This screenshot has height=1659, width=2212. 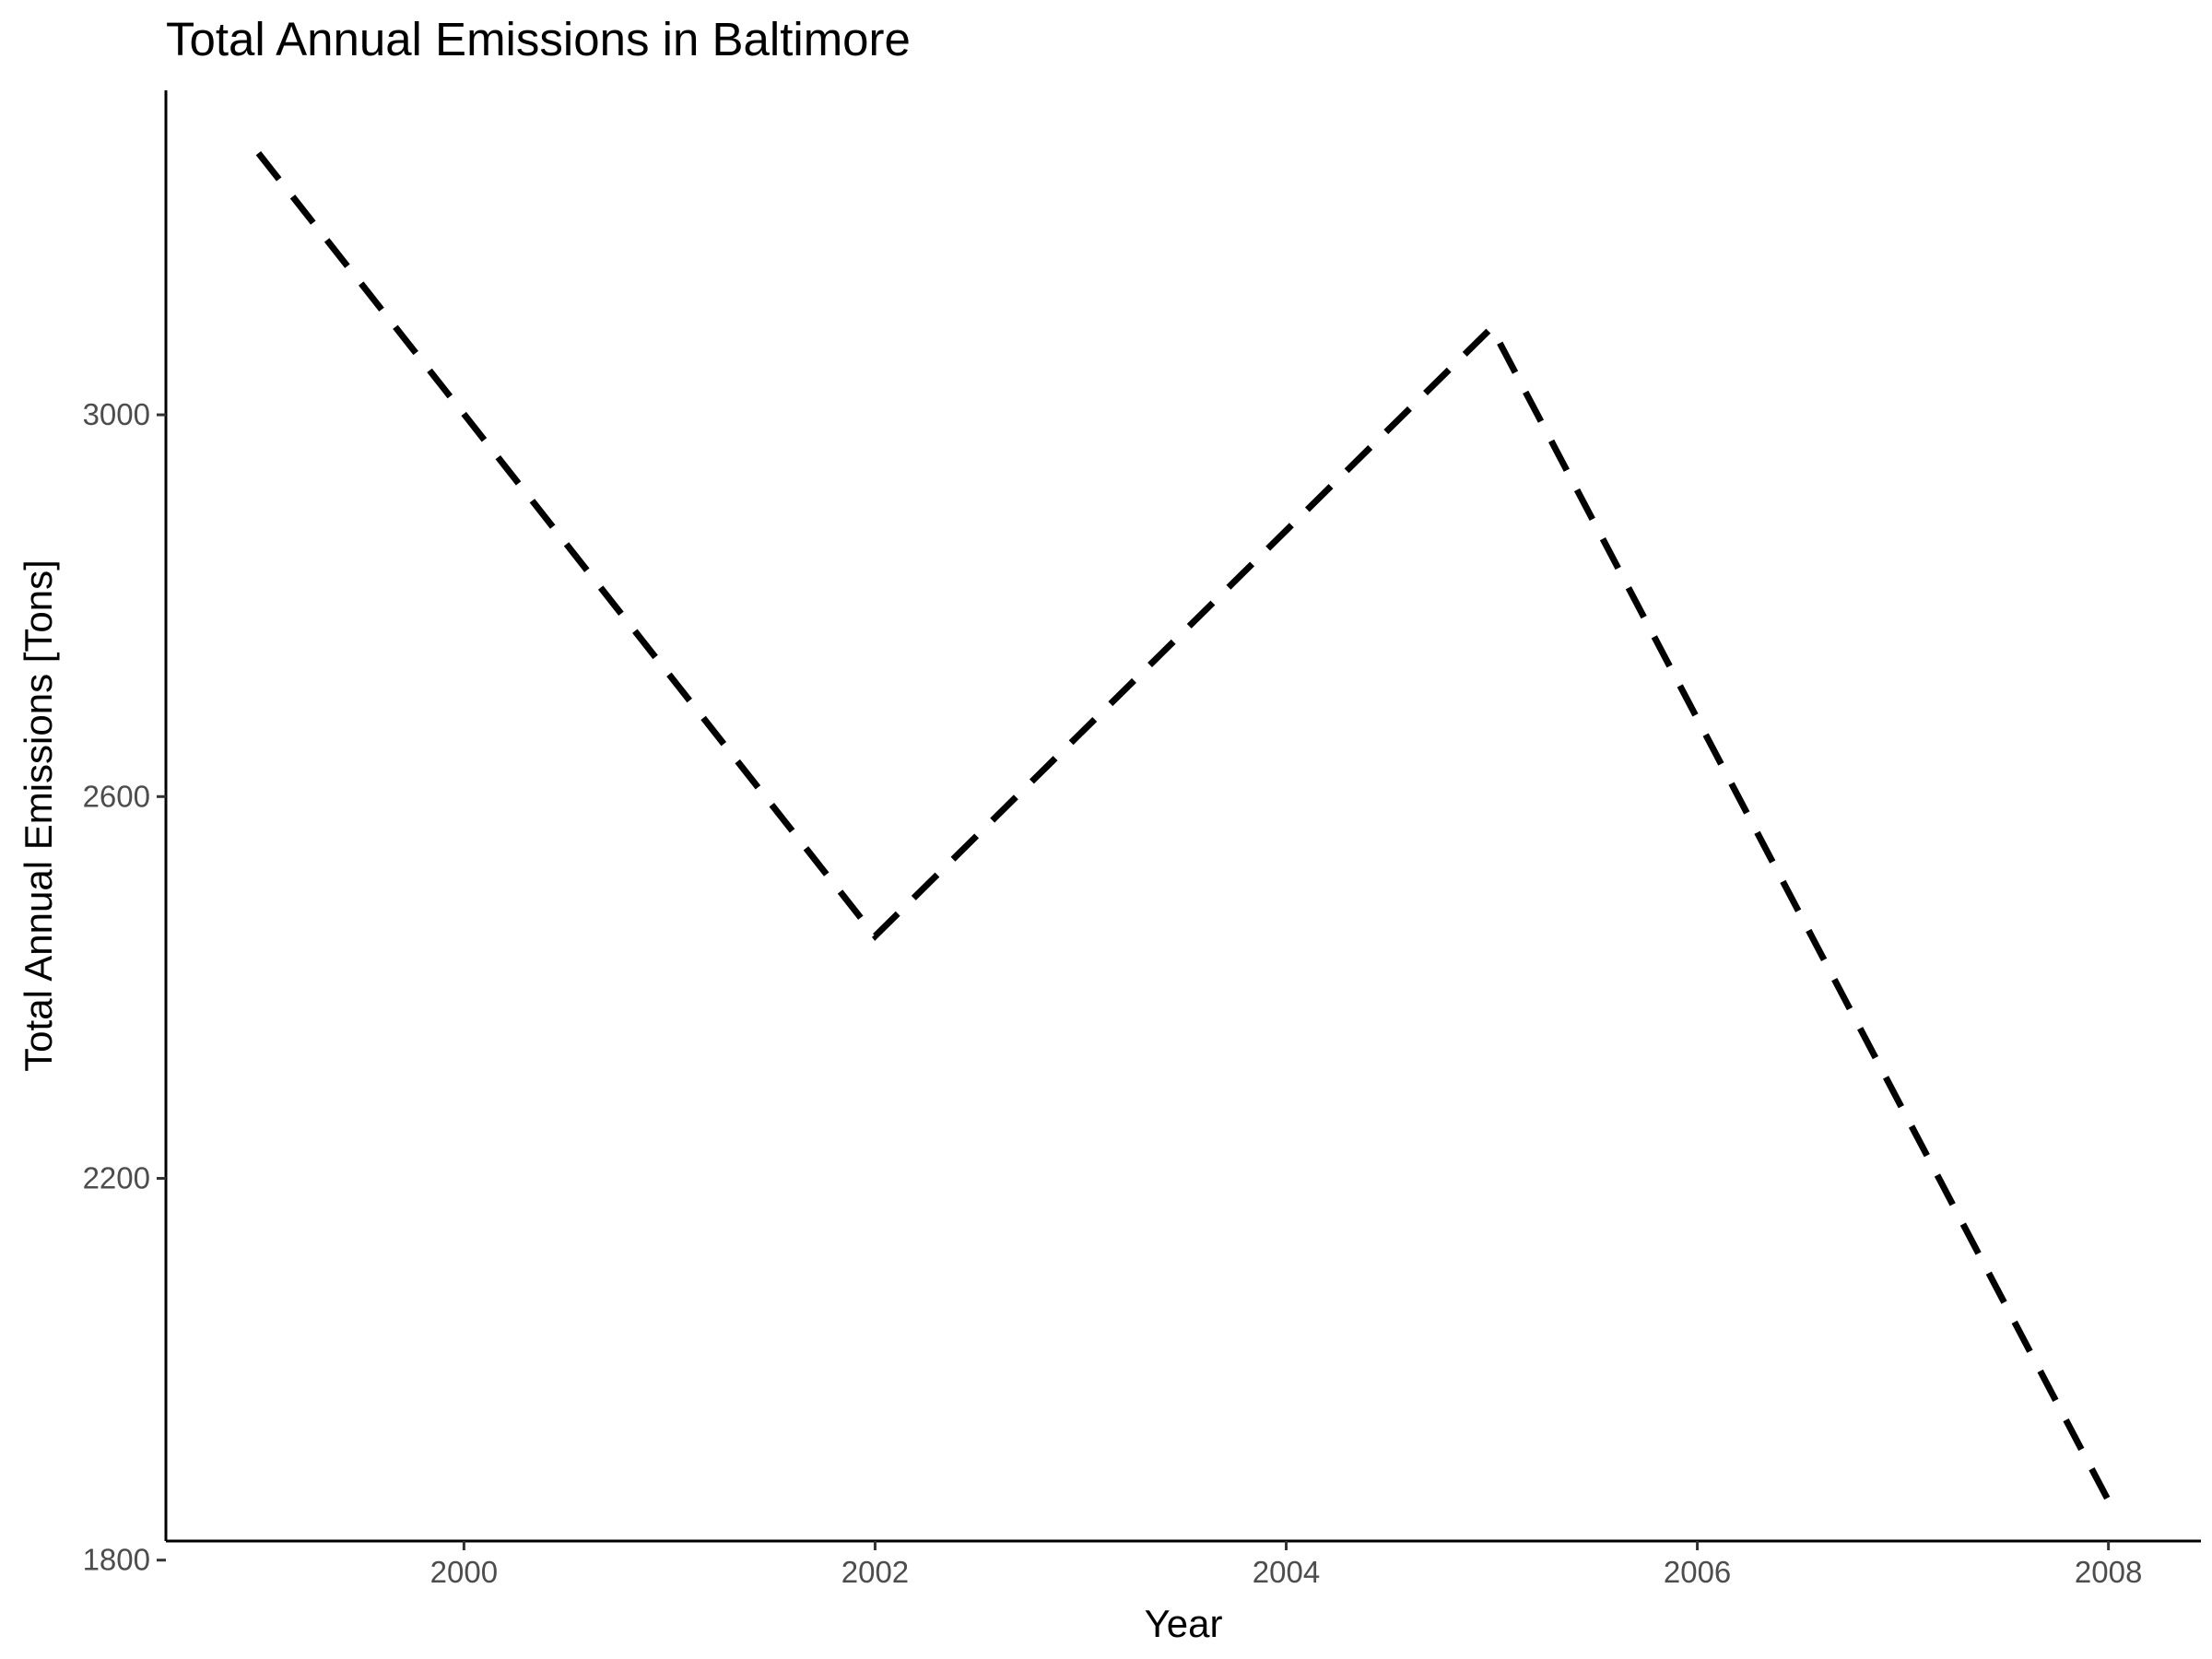 I want to click on x-tick-label: 2004, so click(x=1286, y=1572).